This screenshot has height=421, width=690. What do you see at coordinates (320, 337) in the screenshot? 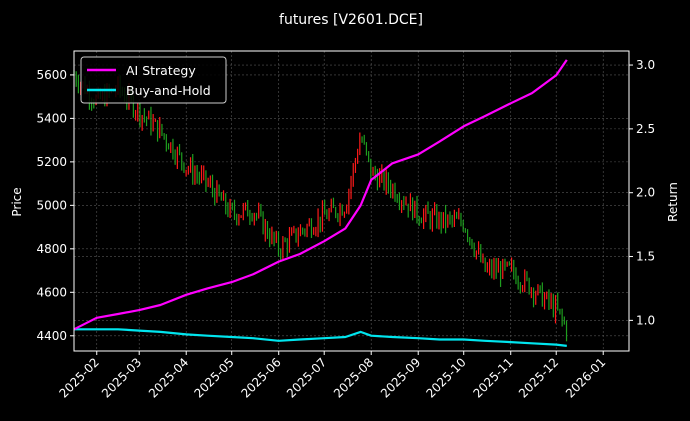
I see `buy-and-hold-line` at bounding box center [320, 337].